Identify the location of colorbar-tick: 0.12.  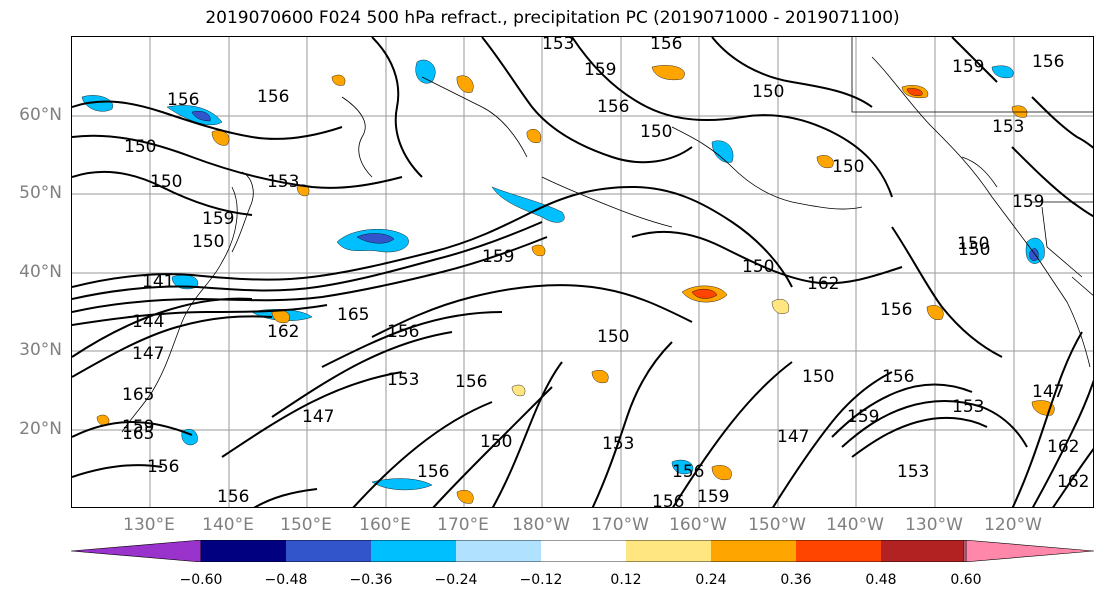
(626, 580).